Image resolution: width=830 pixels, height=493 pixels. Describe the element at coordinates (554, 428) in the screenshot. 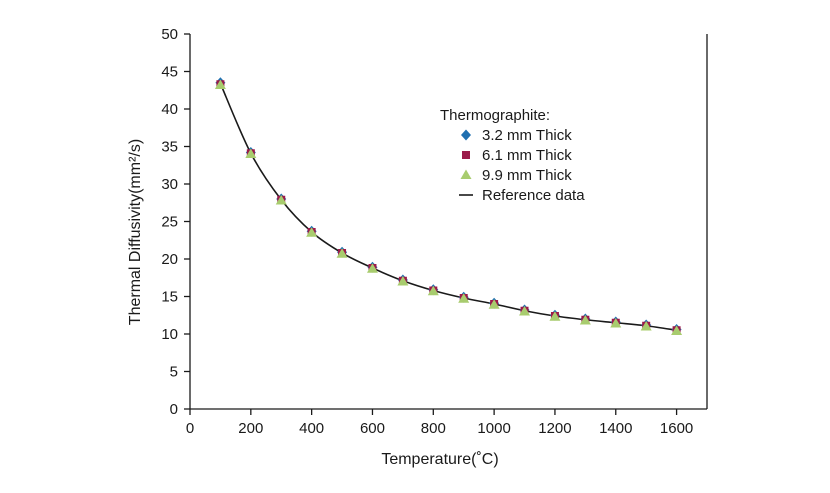

I see `x-tick-label: 1200` at that location.